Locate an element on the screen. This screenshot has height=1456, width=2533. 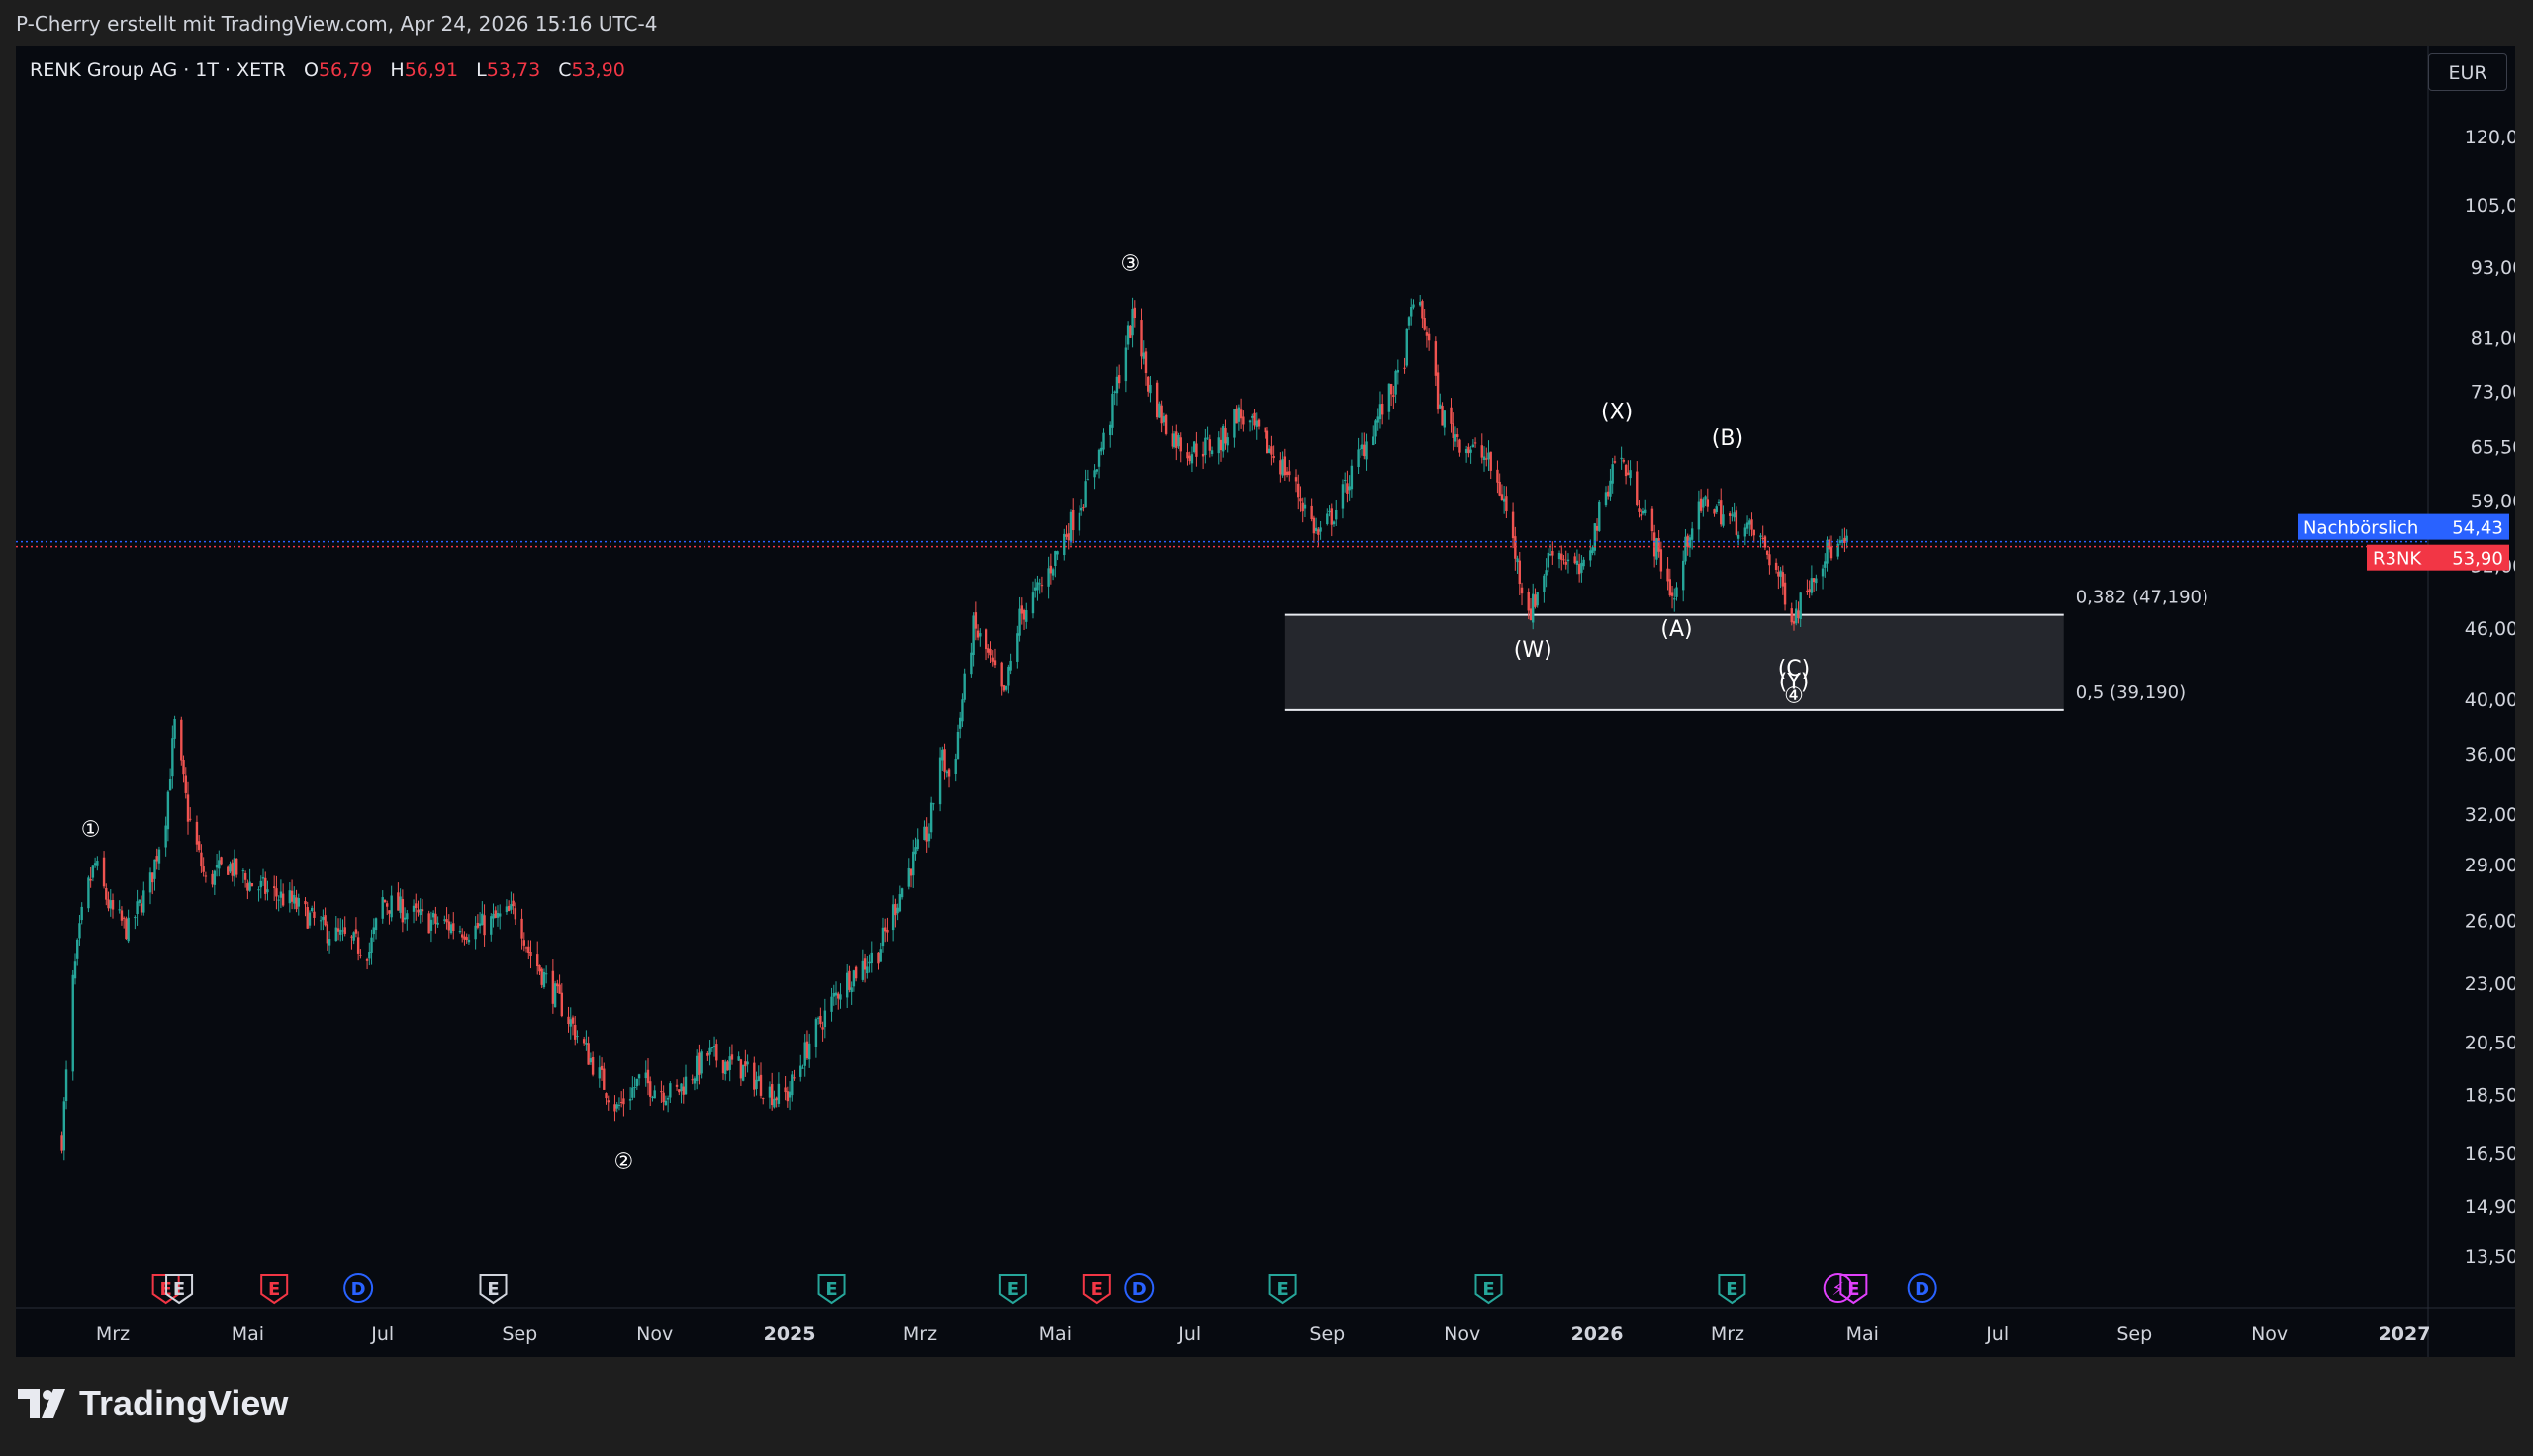
currency-button: EUR is located at coordinates (2468, 72).